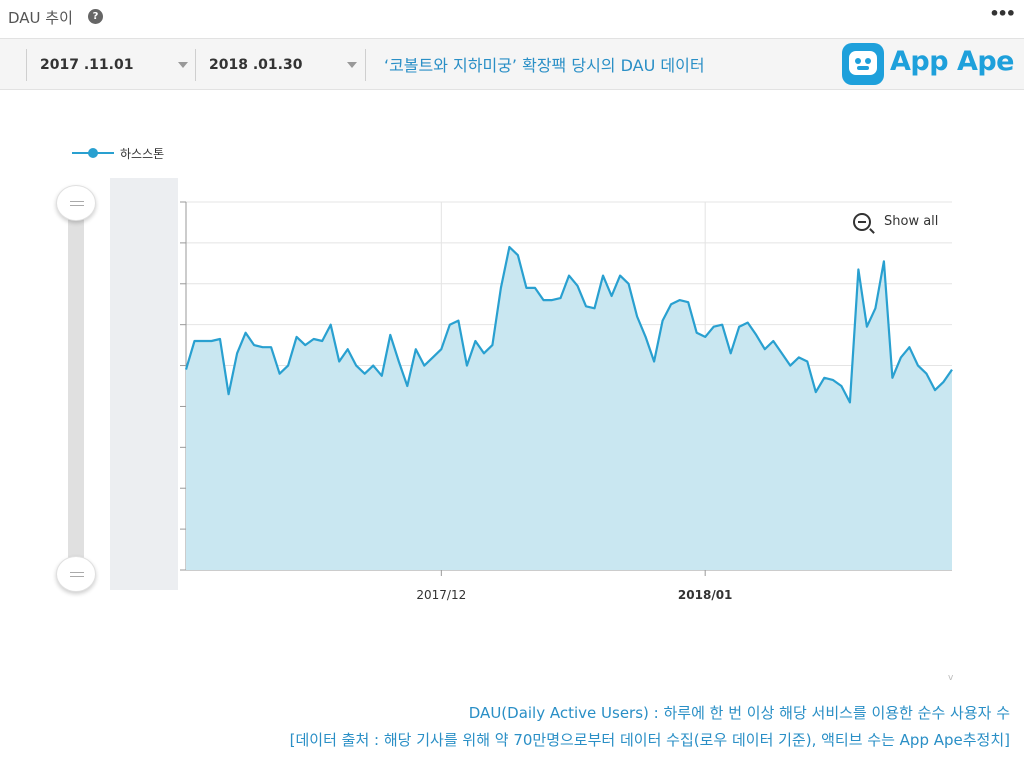 This screenshot has height=761, width=1024. Describe the element at coordinates (1002, 13) in the screenshot. I see `more-options-icon: •••` at that location.